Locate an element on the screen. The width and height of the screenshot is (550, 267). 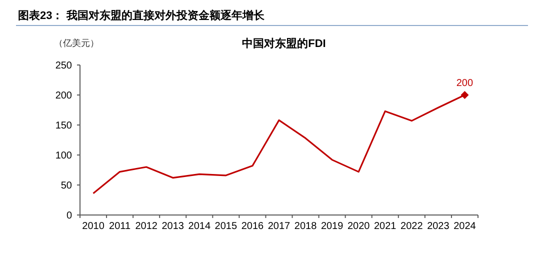
x-tick-label: 2017 is located at coordinates (279, 226).